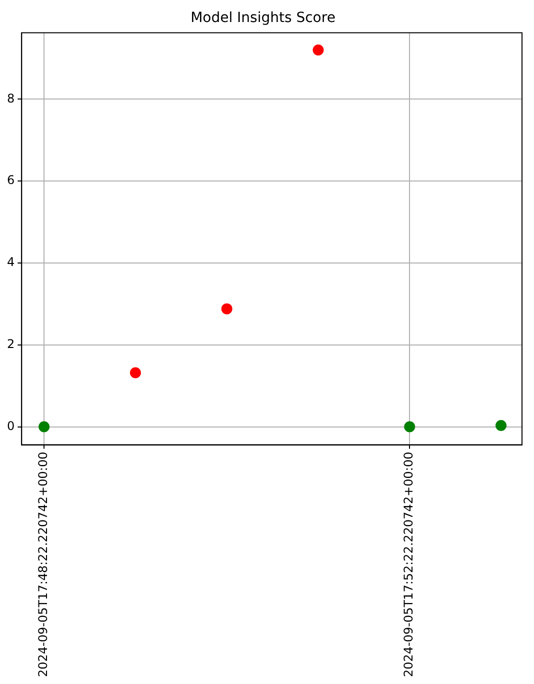 The width and height of the screenshot is (534, 684). Describe the element at coordinates (263, 18) in the screenshot. I see `chart-title: Model Insights Score` at that location.